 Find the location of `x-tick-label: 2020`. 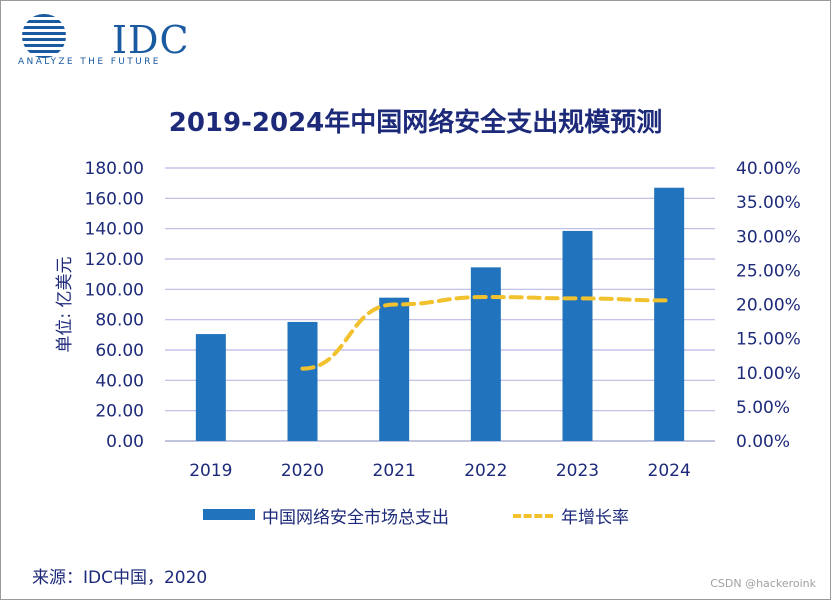

x-tick-label: 2020 is located at coordinates (302, 471).